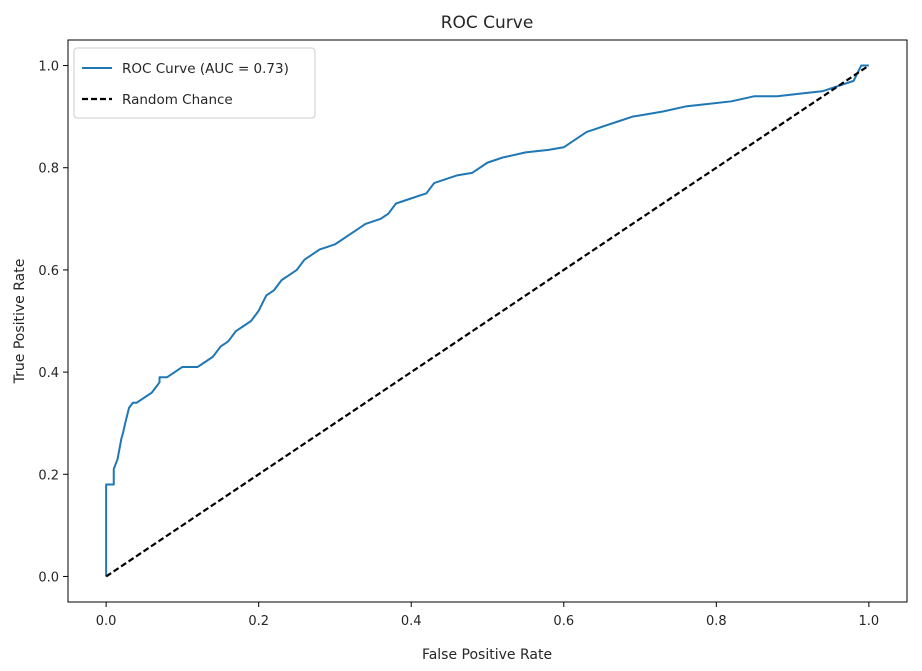 The image size is (922, 671). What do you see at coordinates (869, 621) in the screenshot?
I see `x-tick-label: 1.0` at bounding box center [869, 621].